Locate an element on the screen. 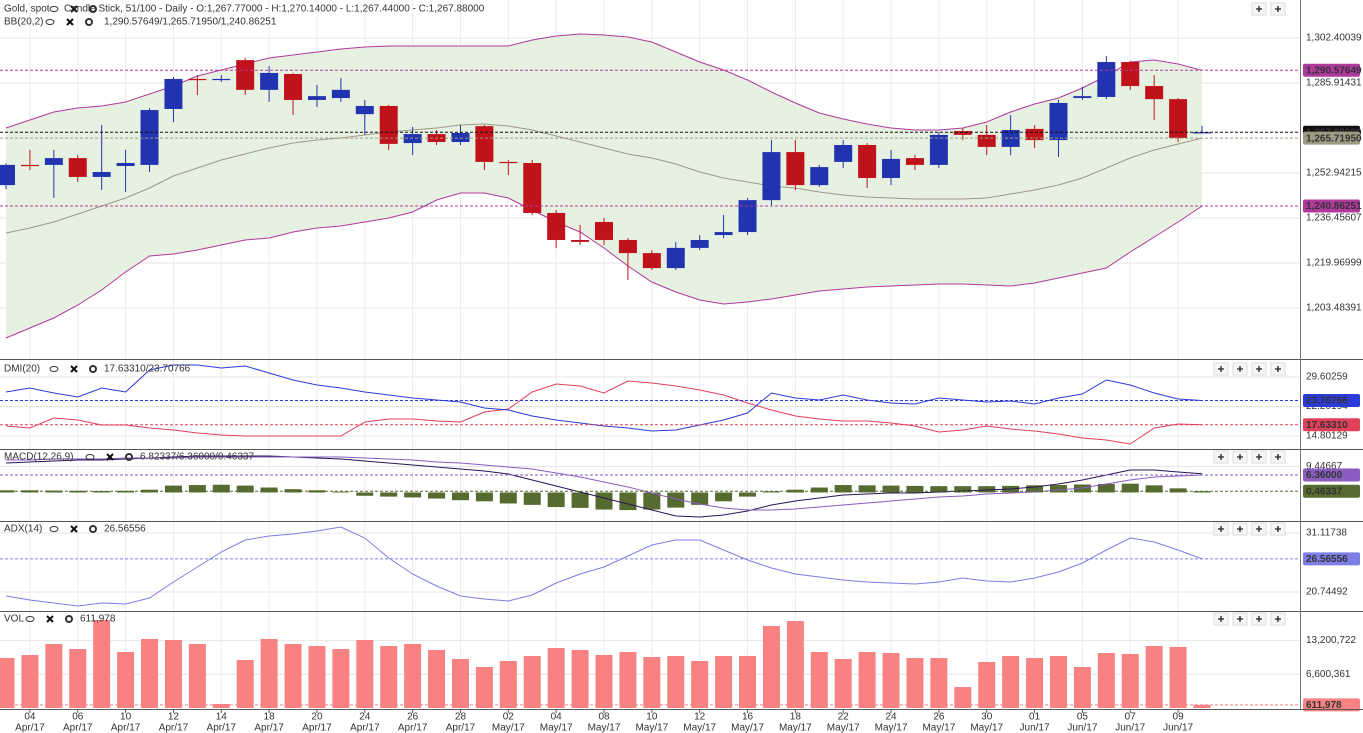 This screenshot has height=733, width=1363. y-tick-label: 14.80129 is located at coordinates (1327, 436).